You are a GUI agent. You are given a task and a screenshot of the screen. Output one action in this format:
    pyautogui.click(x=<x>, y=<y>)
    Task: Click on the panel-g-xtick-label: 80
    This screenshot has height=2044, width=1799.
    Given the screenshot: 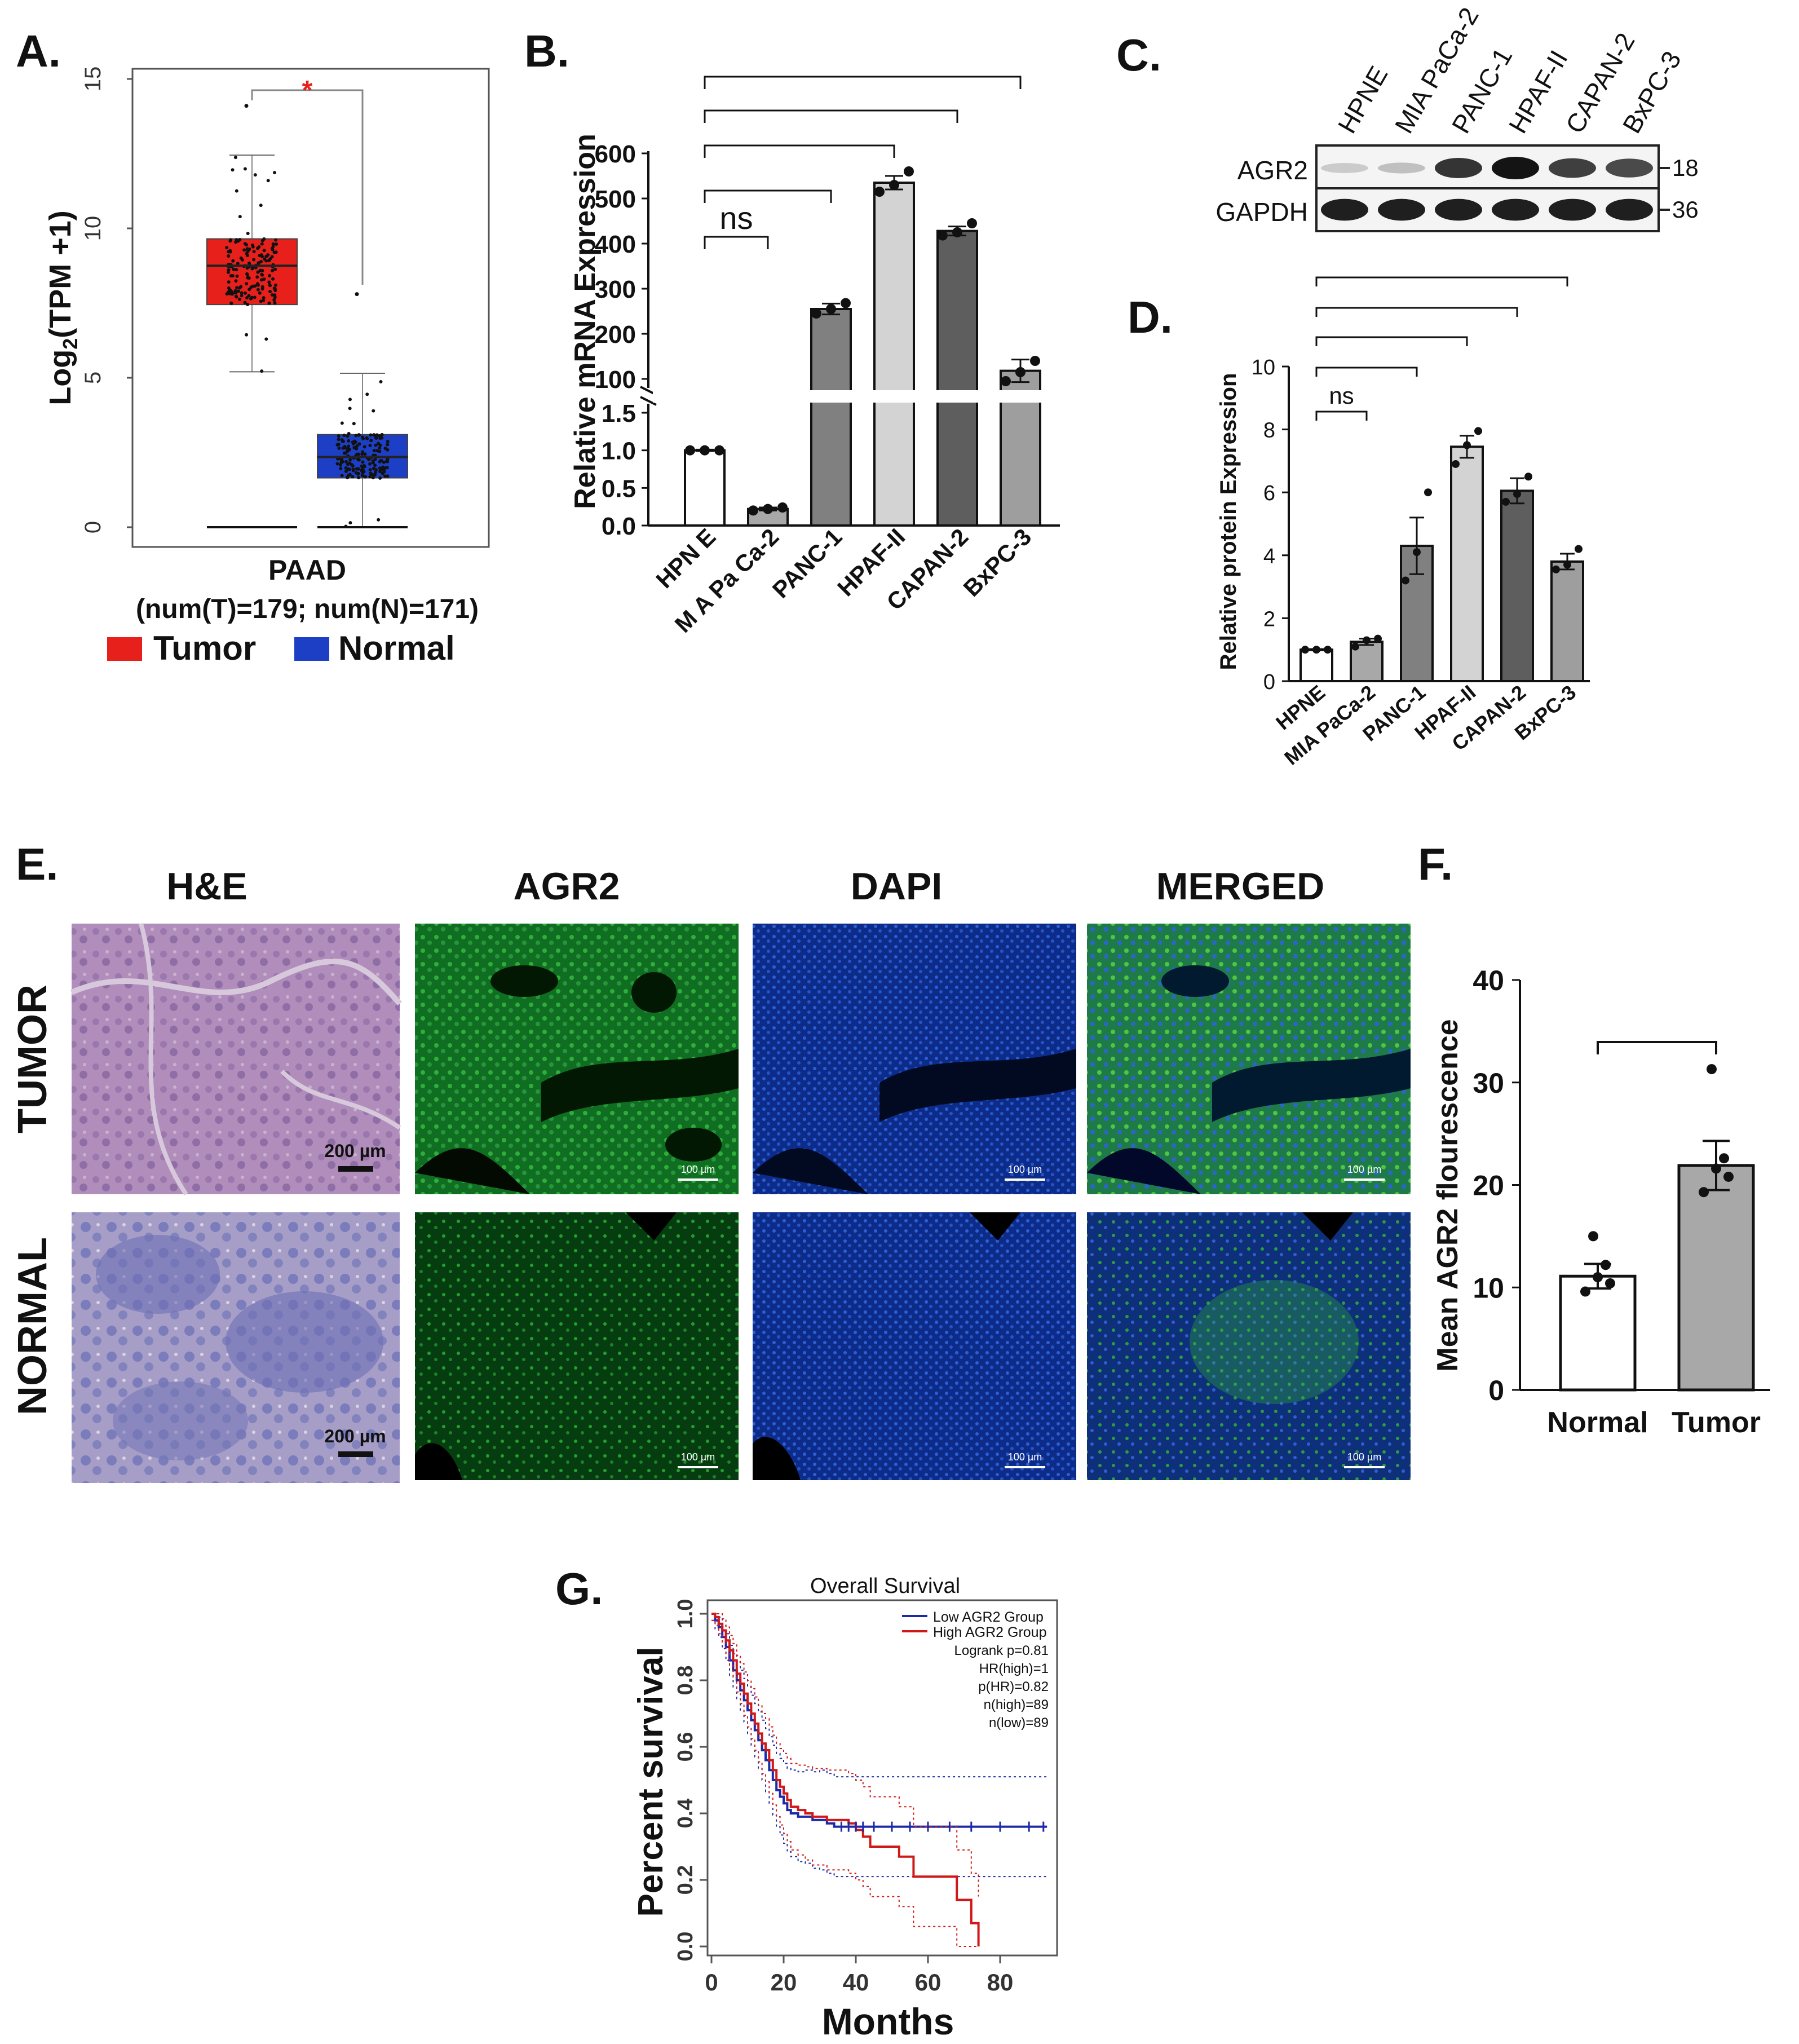 What is the action you would take?
    pyautogui.click(x=1000, y=1983)
    